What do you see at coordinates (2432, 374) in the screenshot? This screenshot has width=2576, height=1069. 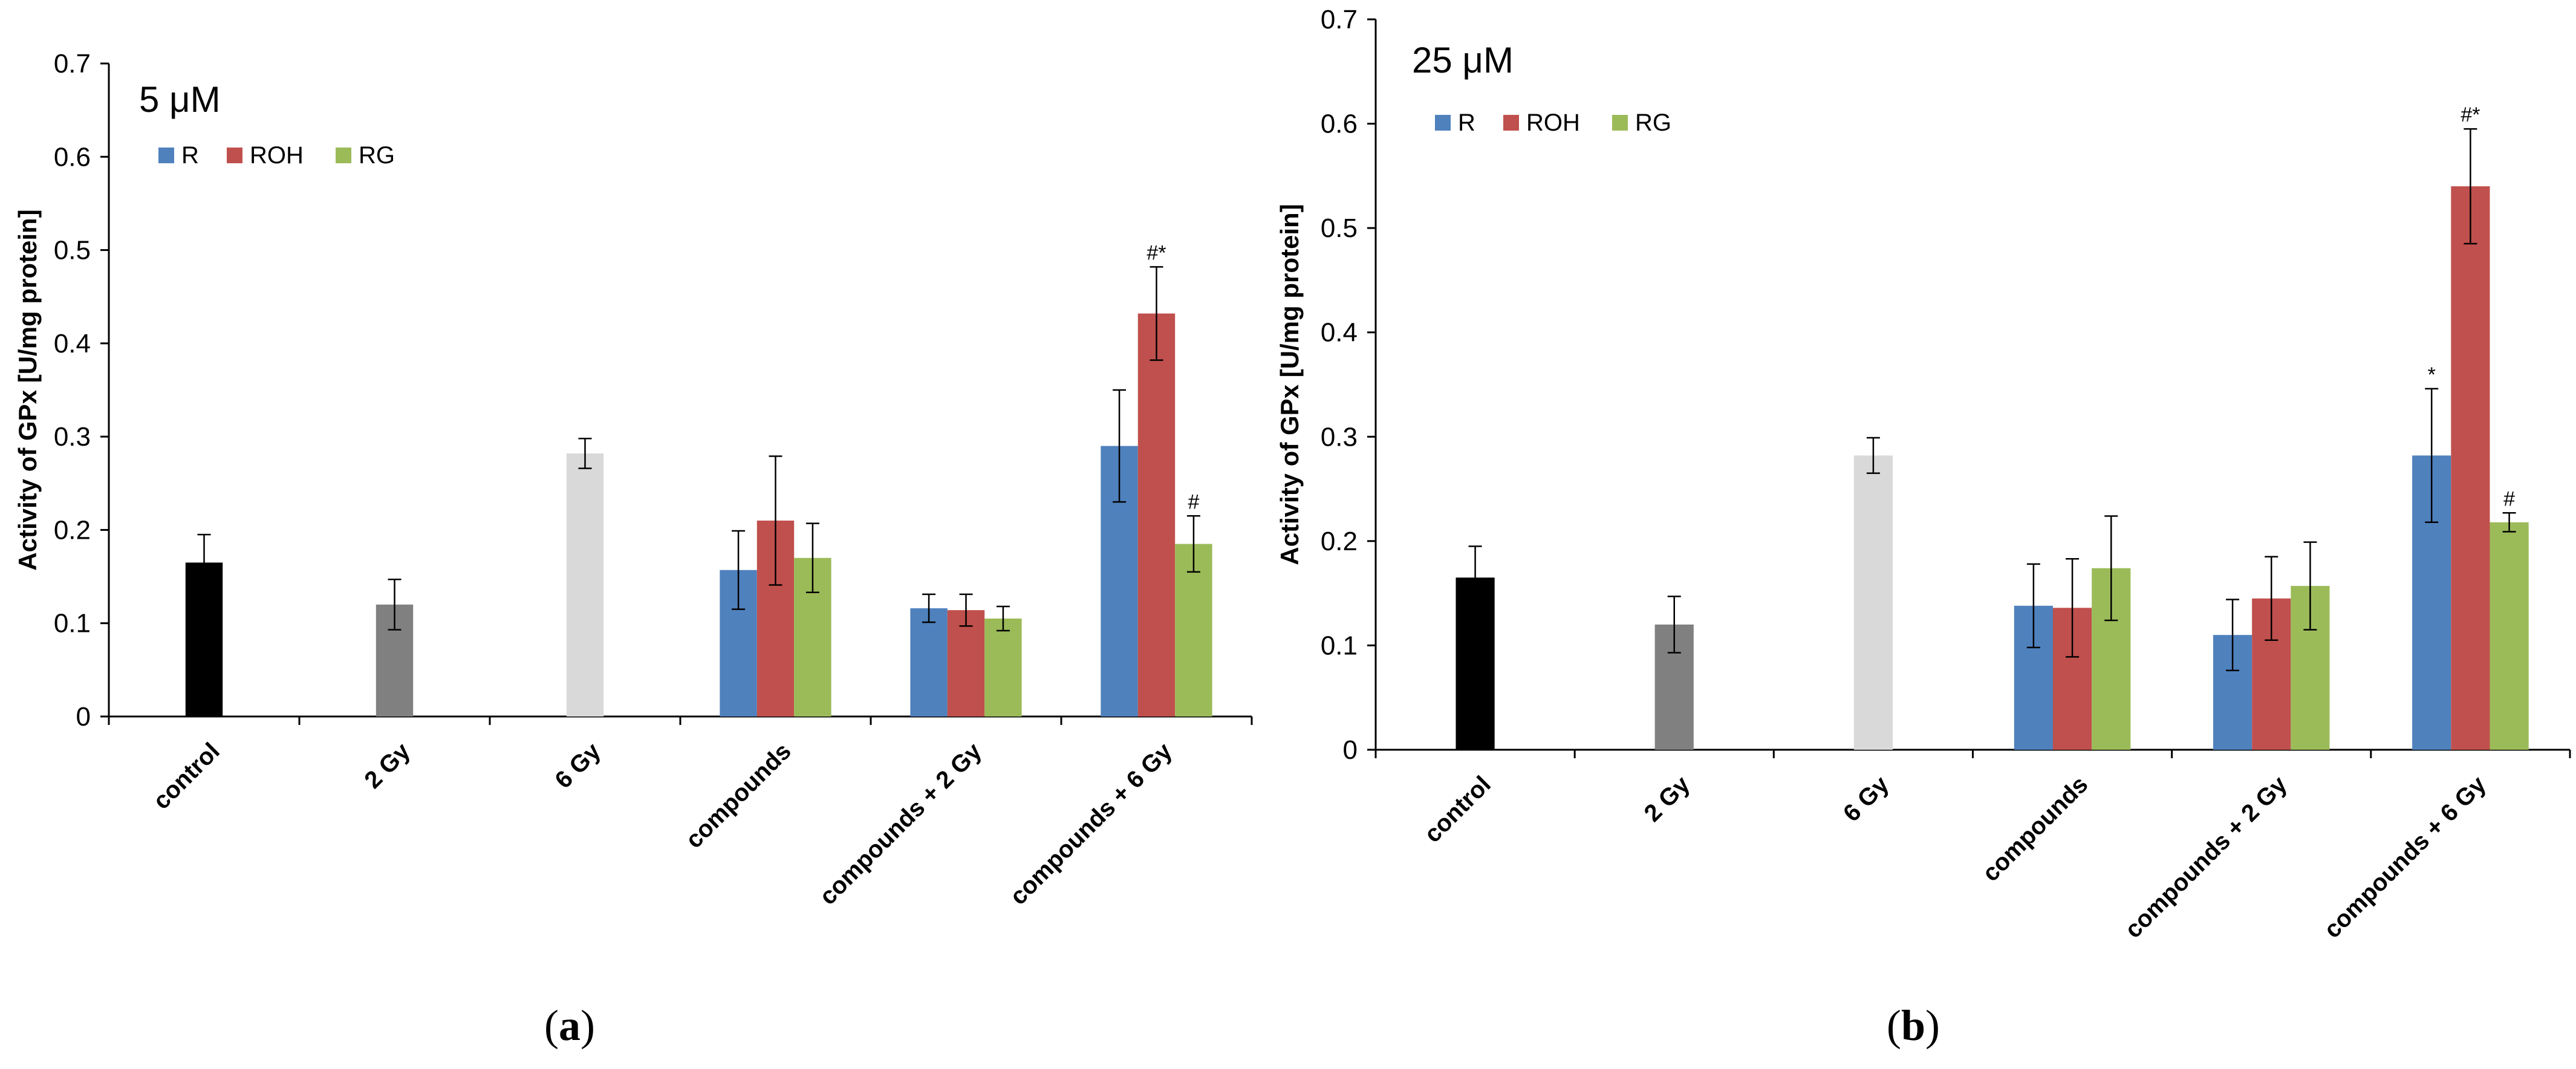 I see `significance-annotation: *` at bounding box center [2432, 374].